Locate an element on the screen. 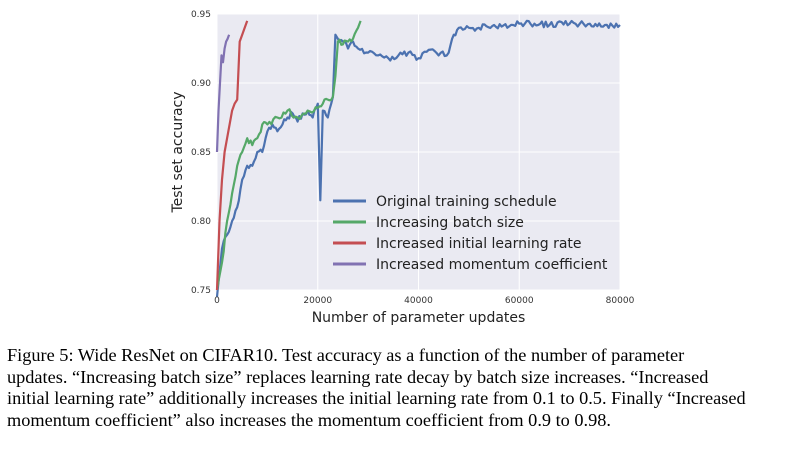 The height and width of the screenshot is (454, 806). y-tick-label: 0.80 is located at coordinates (201, 222).